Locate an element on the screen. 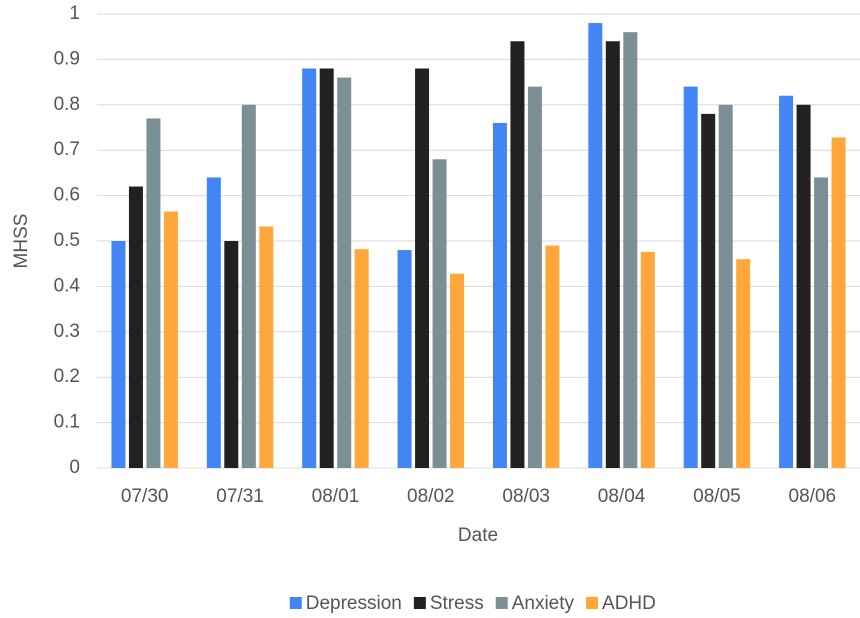 The height and width of the screenshot is (618, 860). x-tick-label: 08/05 is located at coordinates (717, 496).